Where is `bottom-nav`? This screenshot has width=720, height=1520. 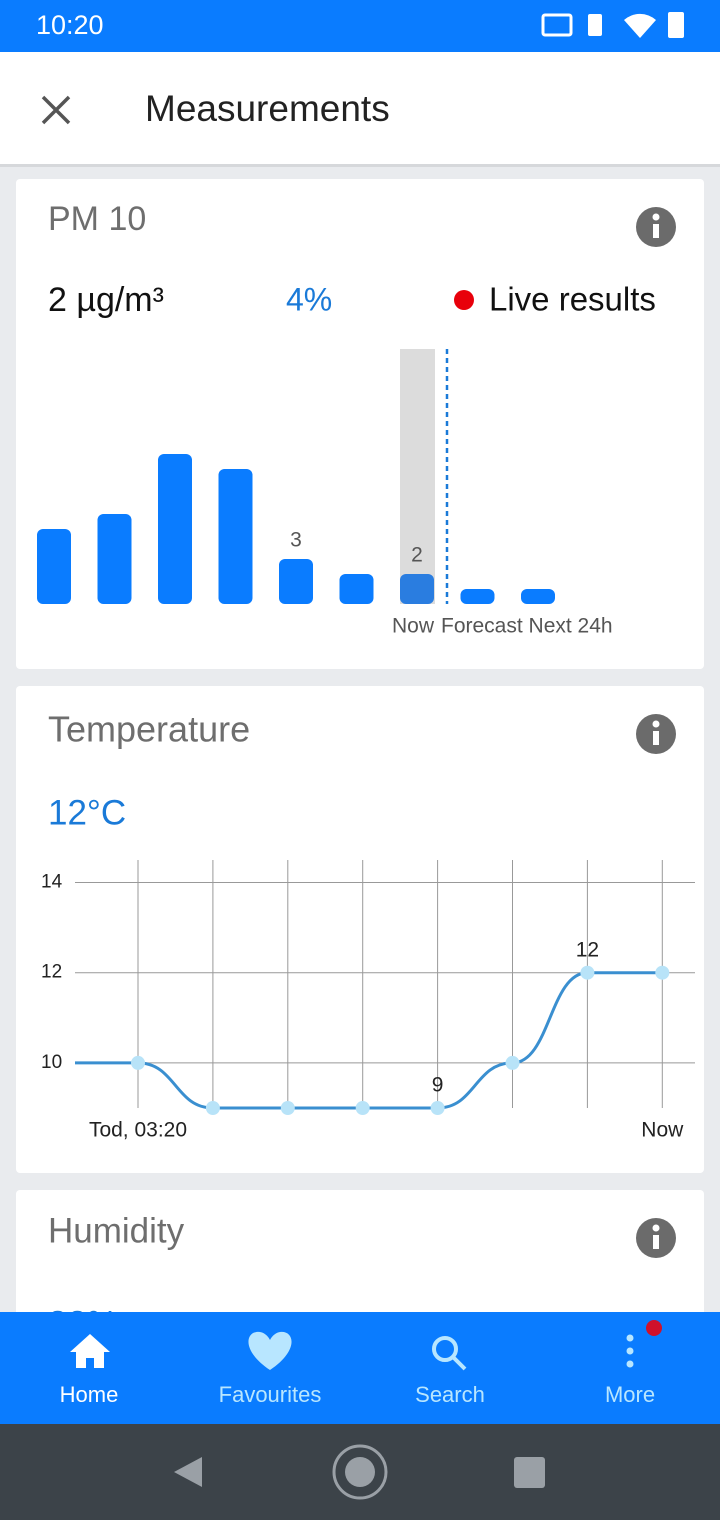
bottom-nav is located at coordinates (360, 1368).